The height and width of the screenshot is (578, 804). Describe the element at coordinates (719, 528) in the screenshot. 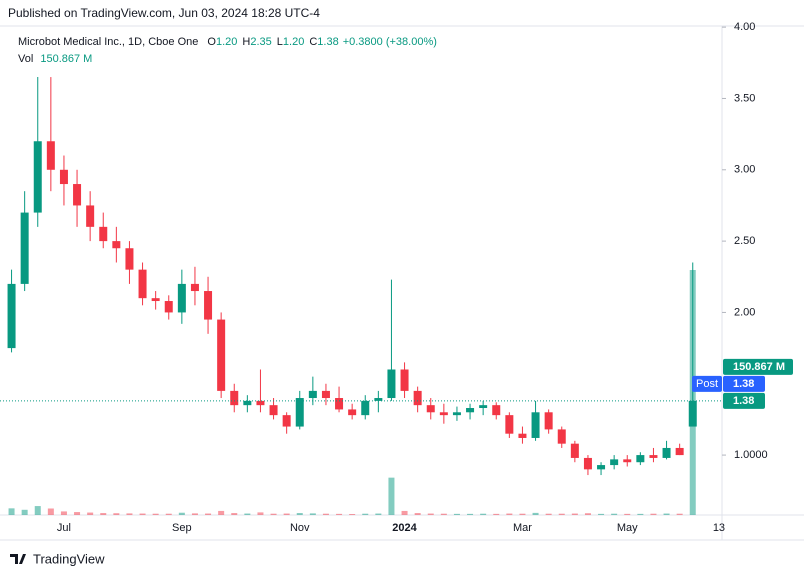

I see `x-tick-label: 13` at that location.